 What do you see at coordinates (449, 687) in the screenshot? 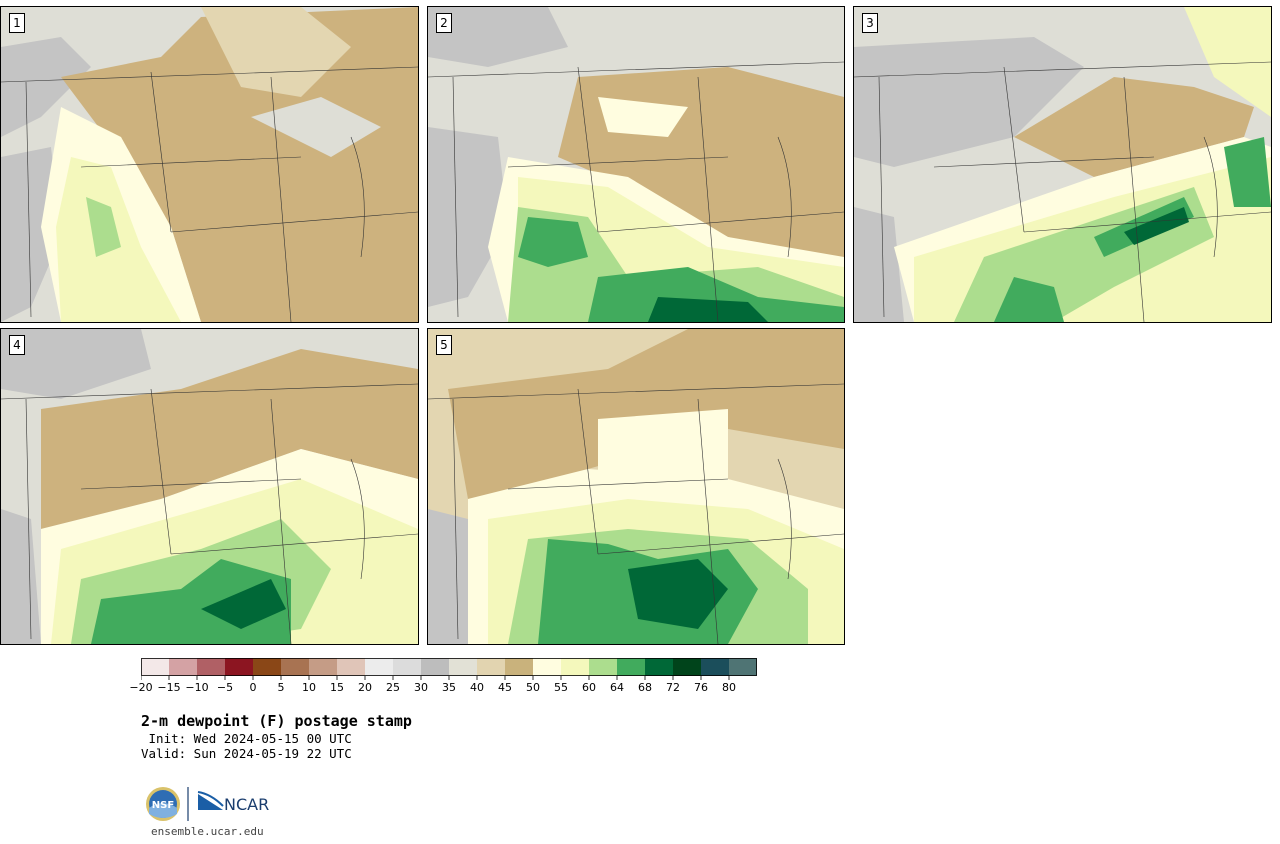
I see `colorbar-tick-label: 35` at bounding box center [449, 687].